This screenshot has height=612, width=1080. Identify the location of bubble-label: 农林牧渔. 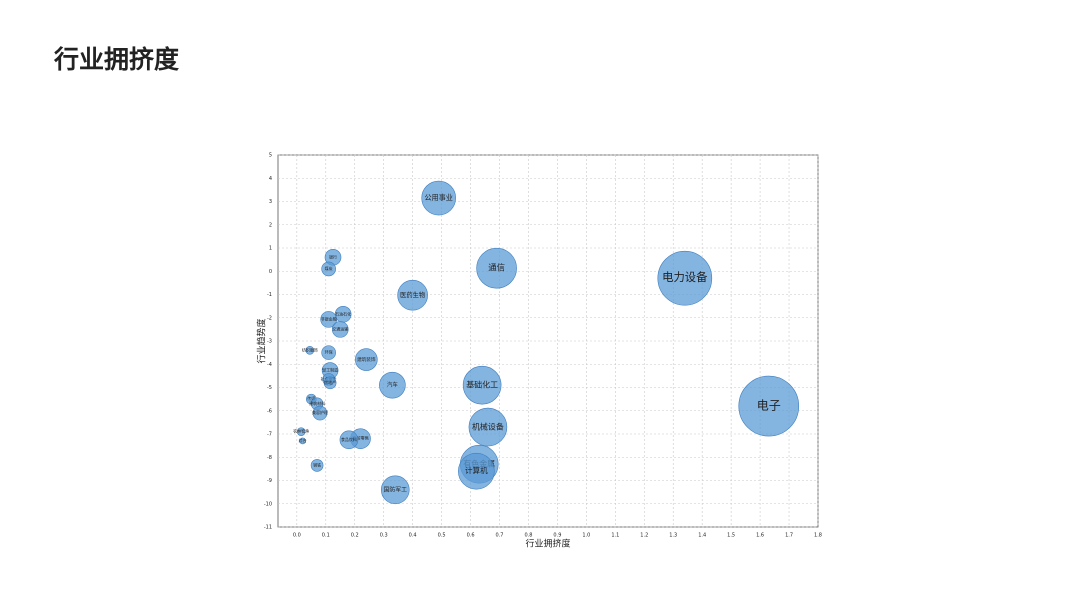
(301, 431).